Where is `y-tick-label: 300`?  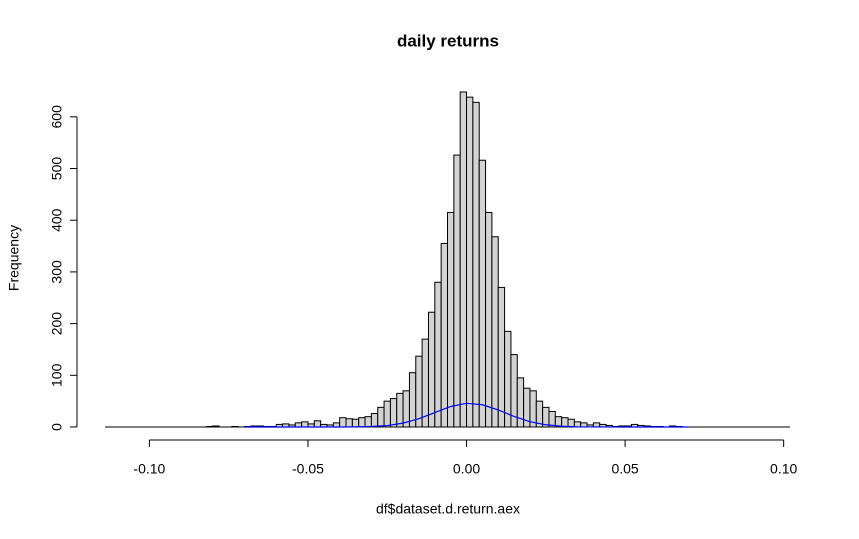 y-tick-label: 300 is located at coordinates (57, 272).